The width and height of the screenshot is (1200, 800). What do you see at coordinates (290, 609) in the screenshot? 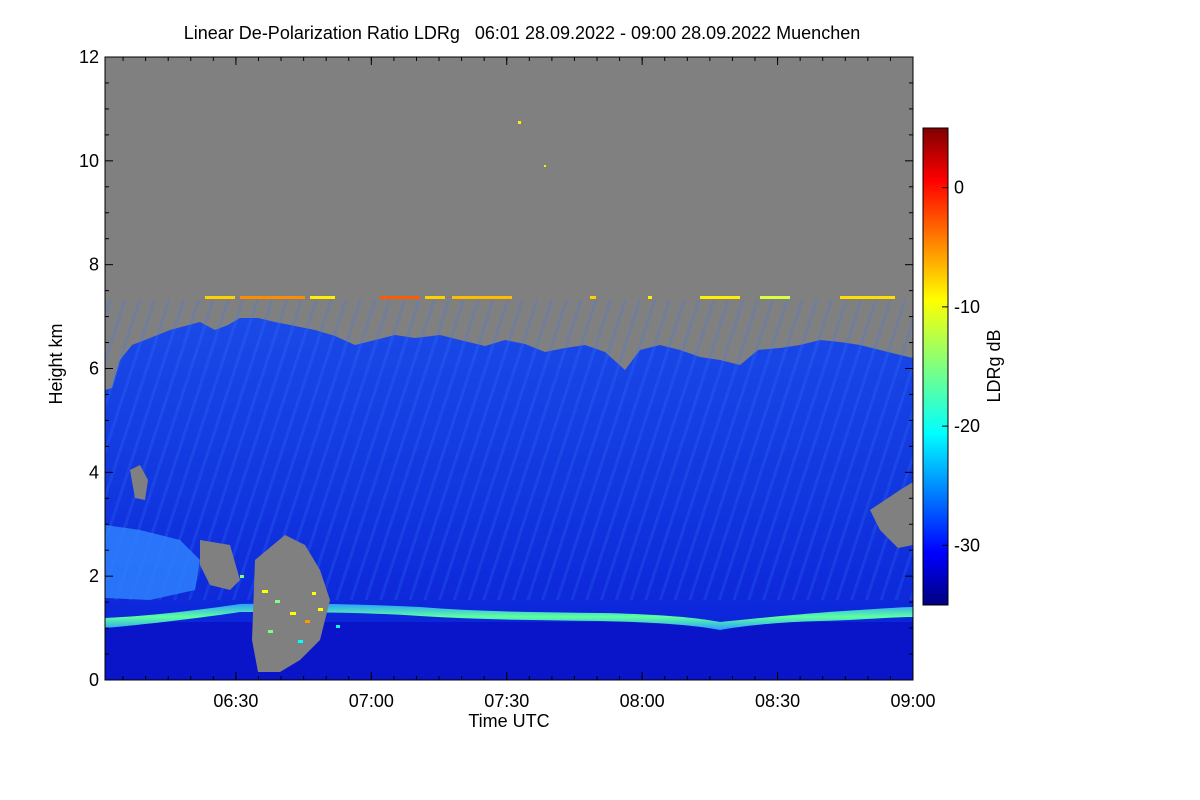
I see `rain-speckles` at bounding box center [290, 609].